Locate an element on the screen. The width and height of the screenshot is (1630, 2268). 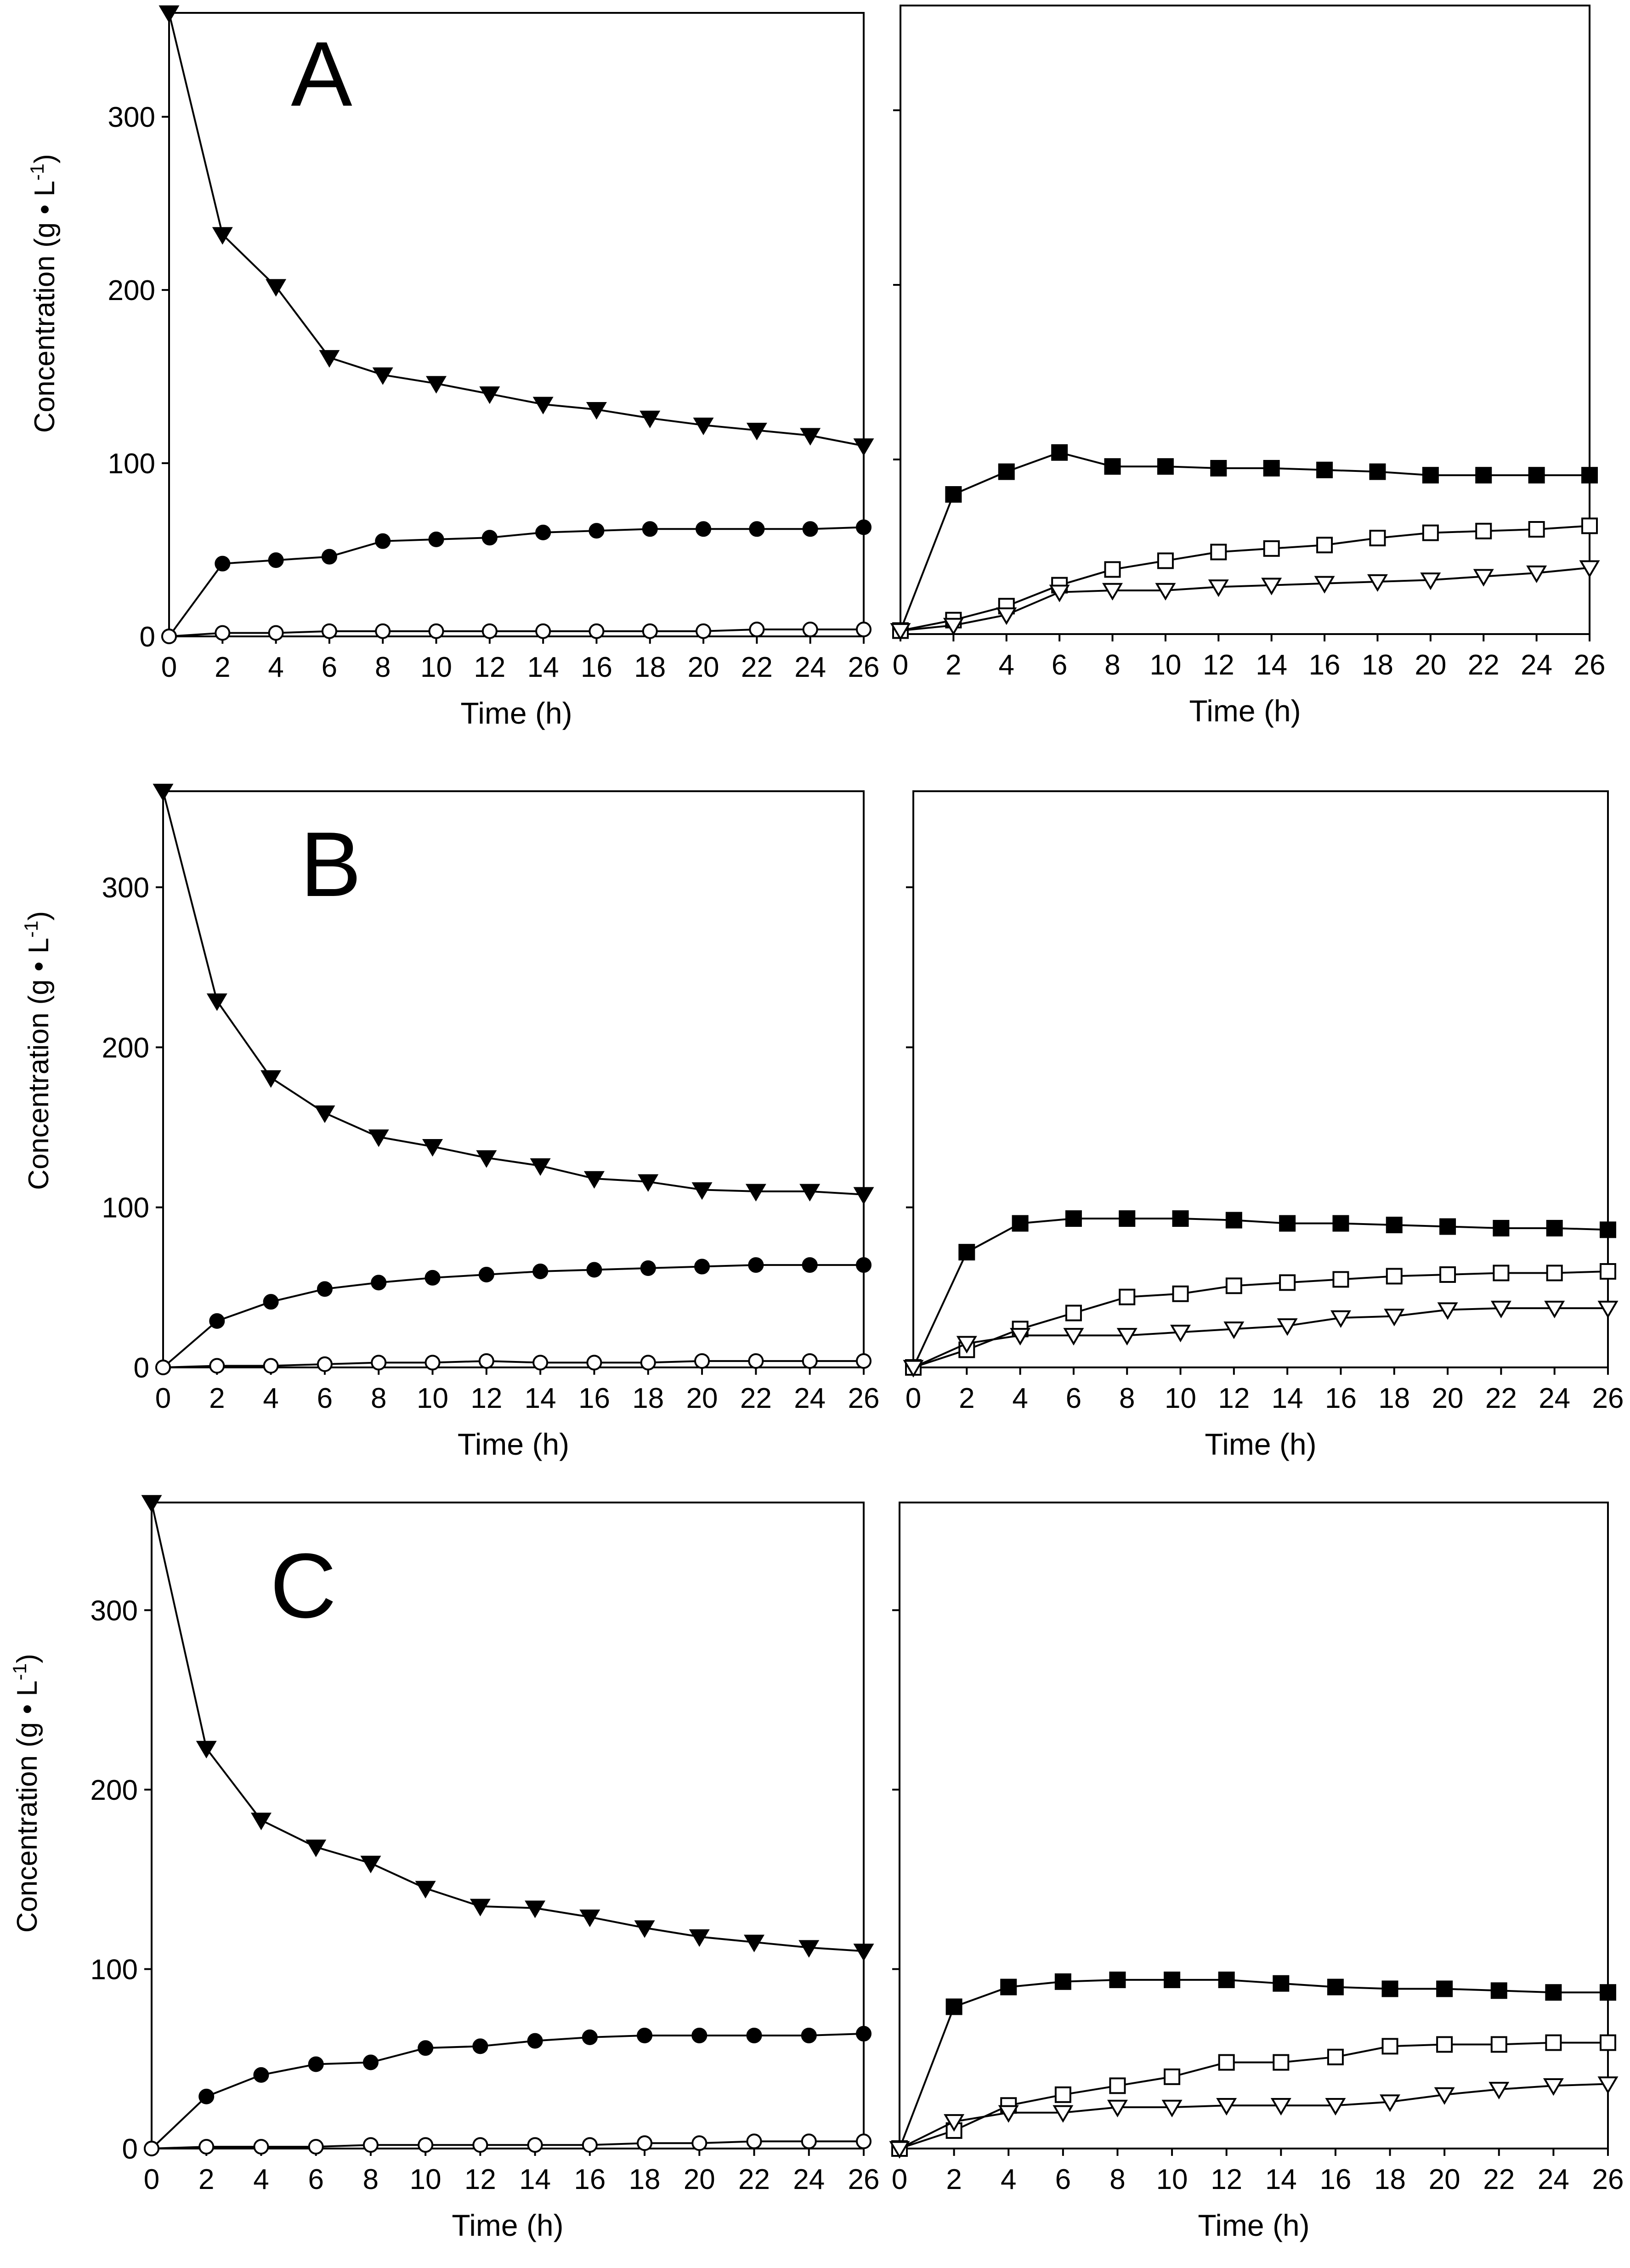
y-tick-label: 100 is located at coordinates (114, 1969).